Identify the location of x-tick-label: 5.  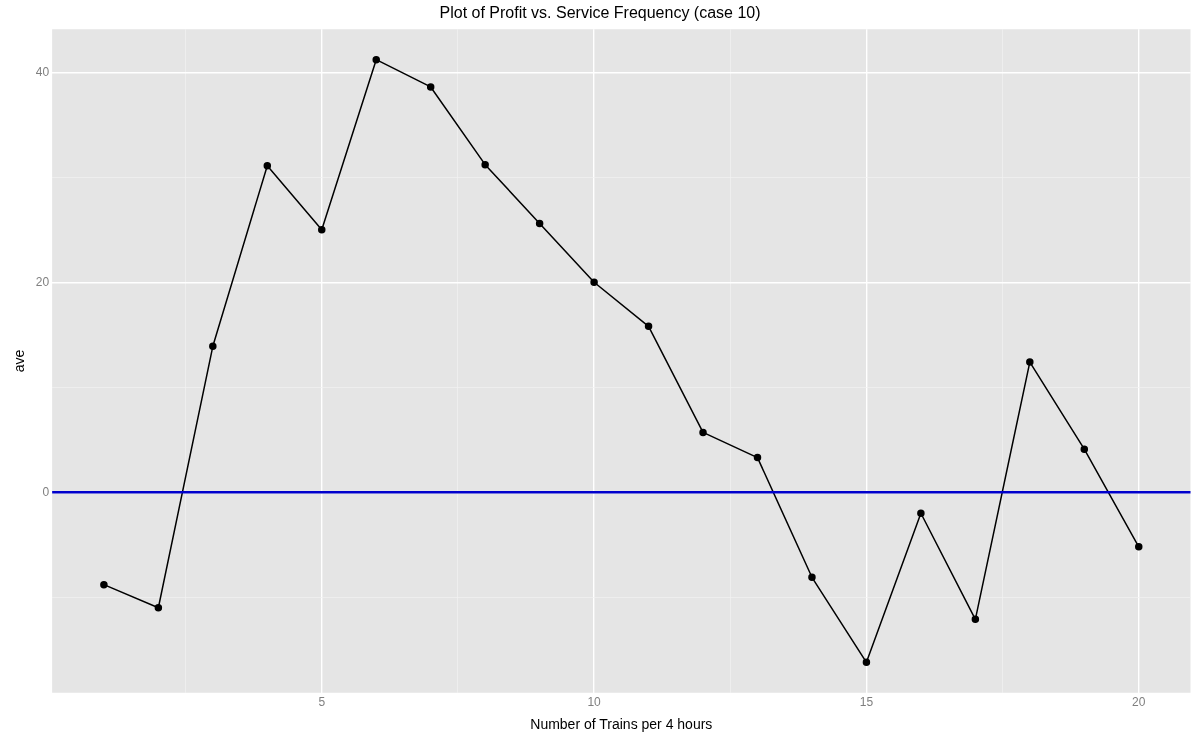
(322, 702).